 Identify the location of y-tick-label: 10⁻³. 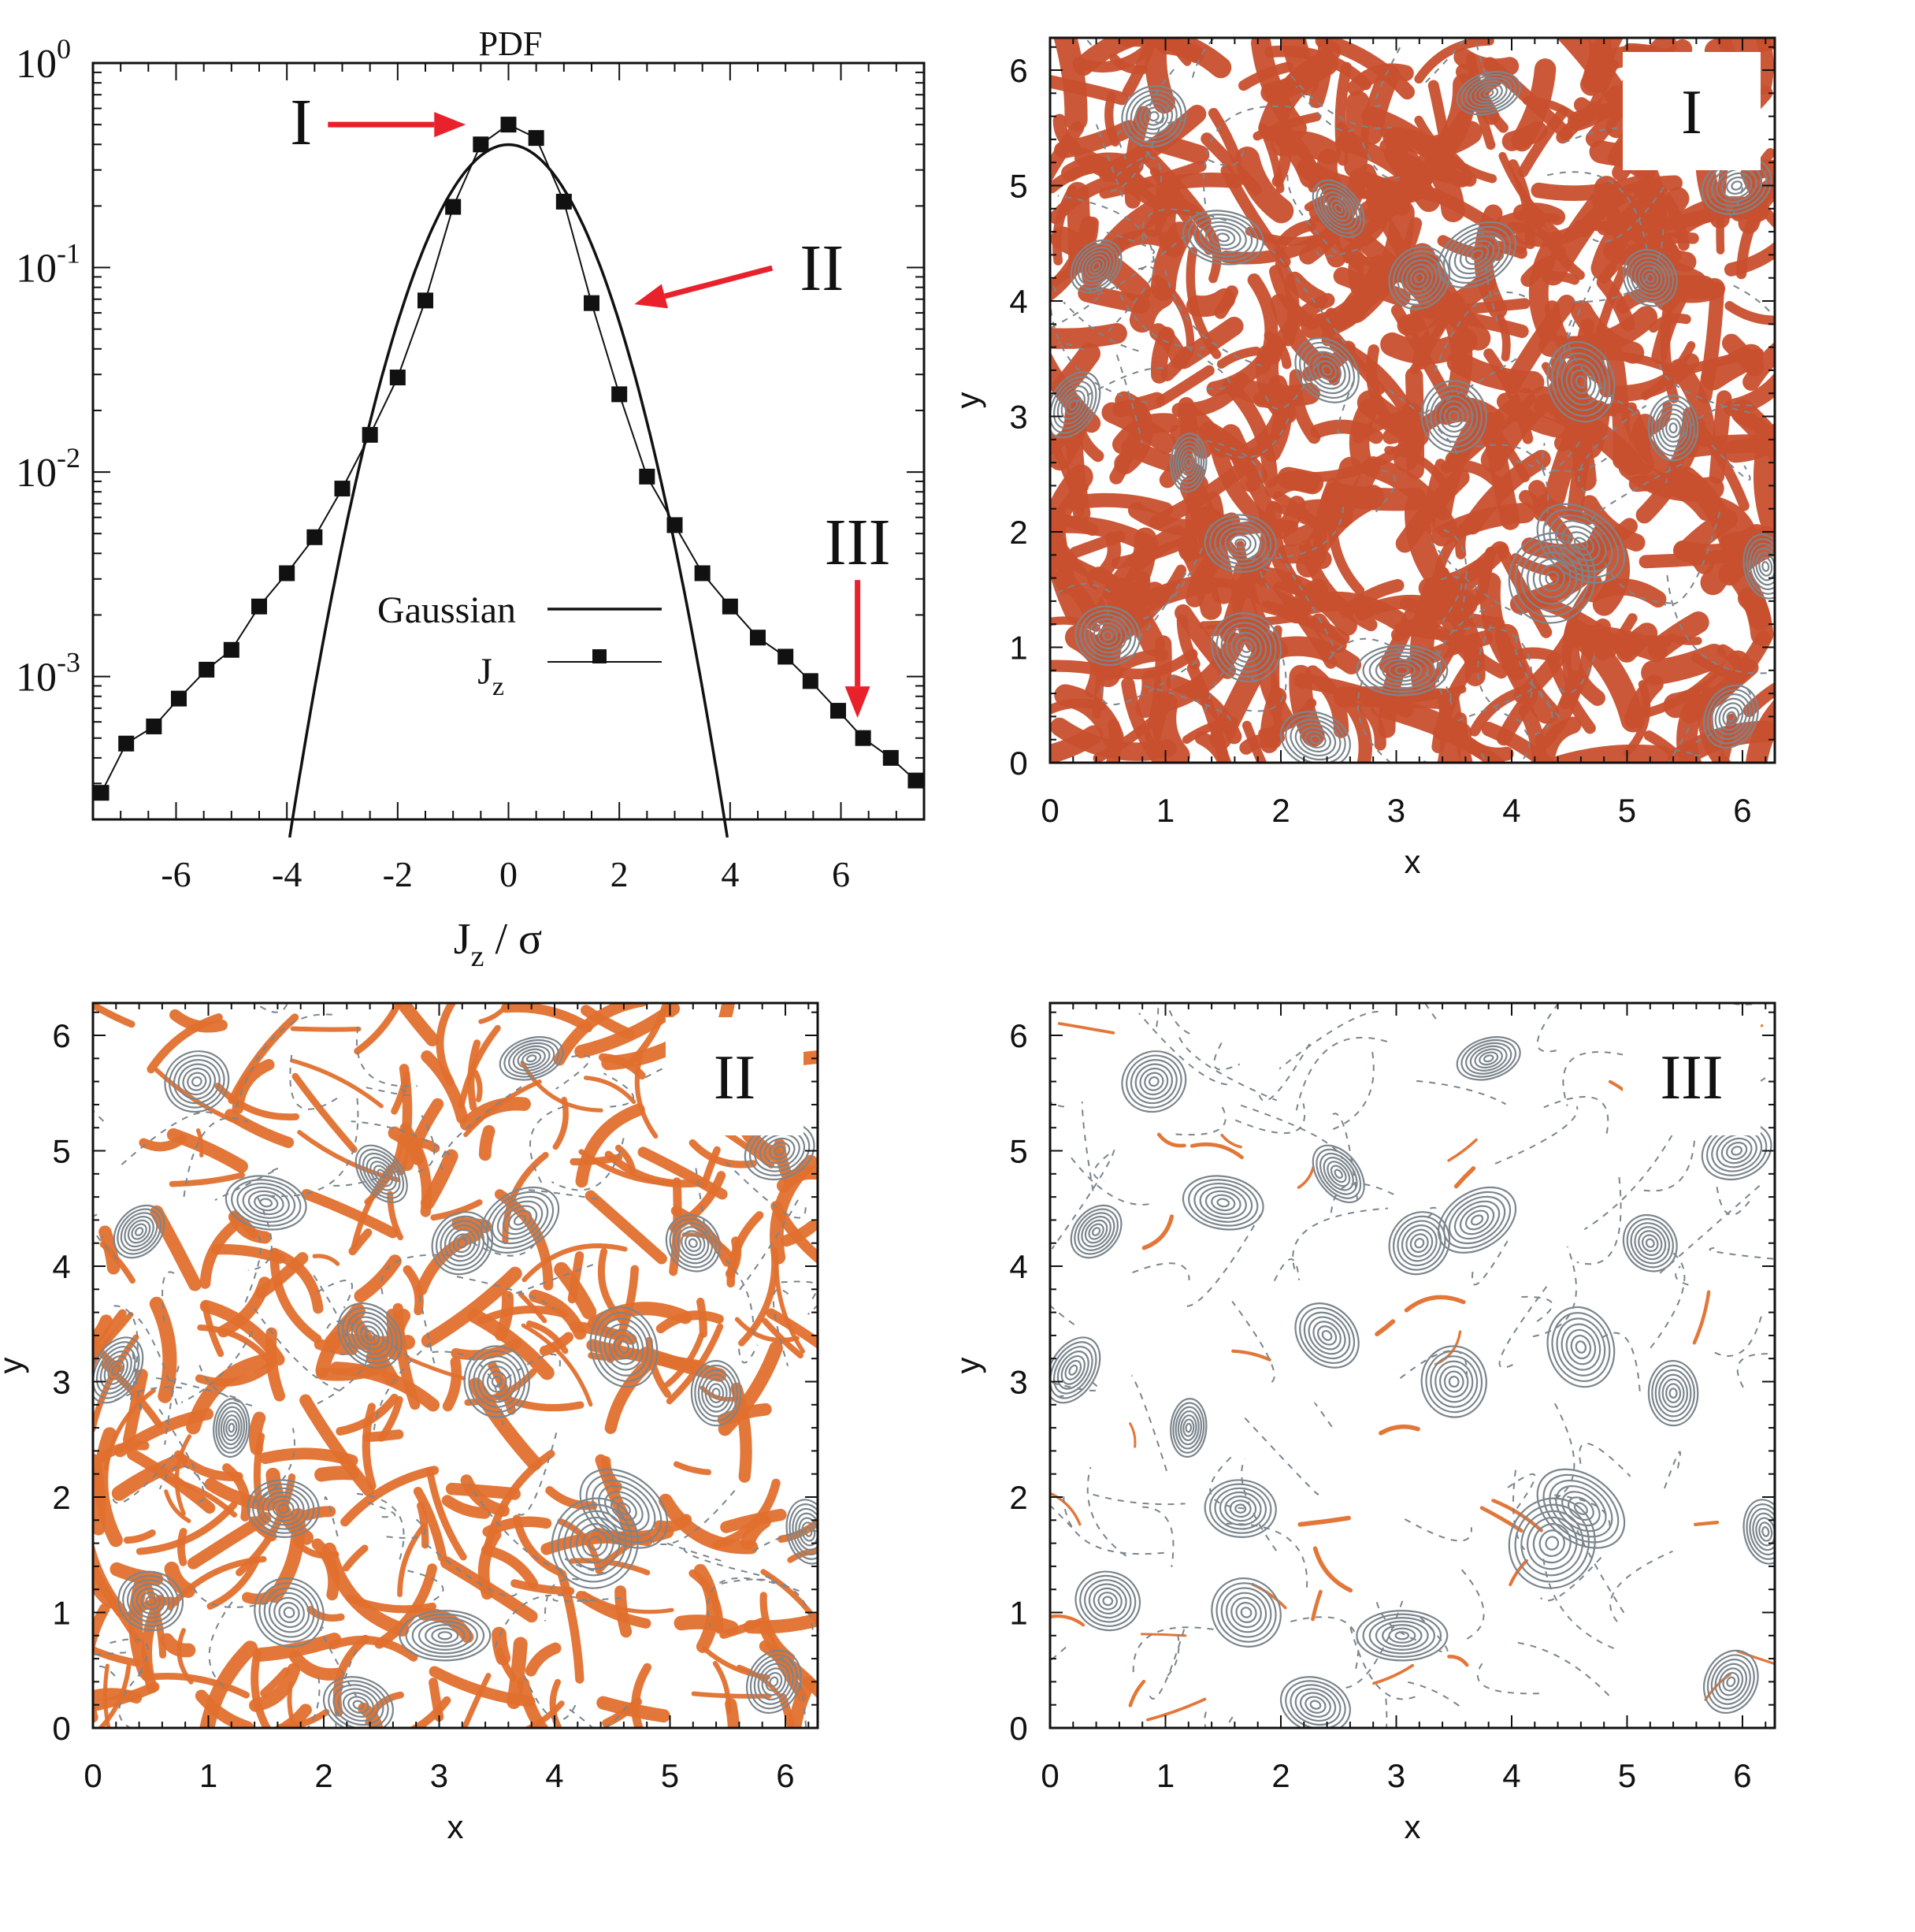
(48, 673).